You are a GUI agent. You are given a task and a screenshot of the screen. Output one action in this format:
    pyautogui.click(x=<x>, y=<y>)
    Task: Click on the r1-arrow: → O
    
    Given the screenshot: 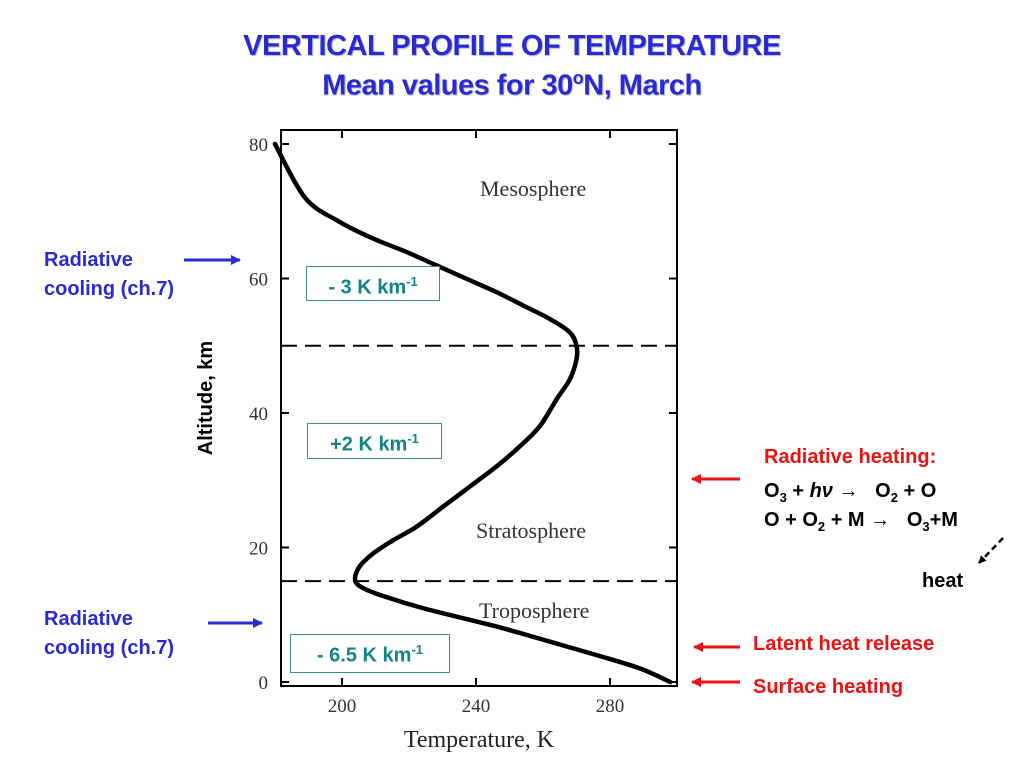 What is the action you would take?
    pyautogui.click(x=861, y=491)
    